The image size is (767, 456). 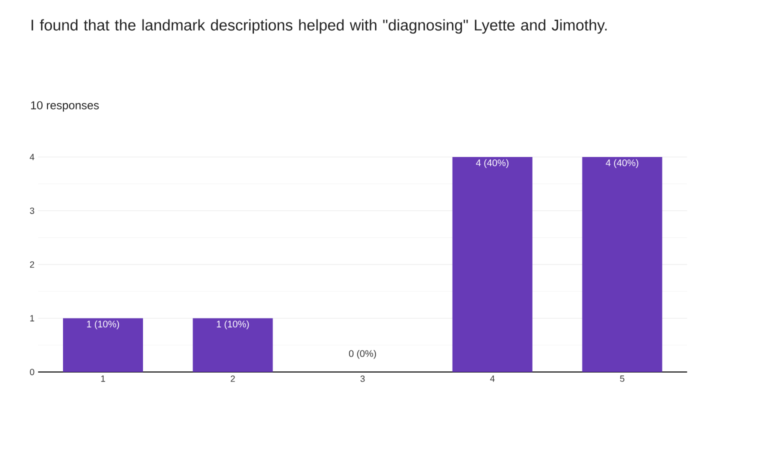 I want to click on data-label: 0 (0%), so click(x=362, y=354).